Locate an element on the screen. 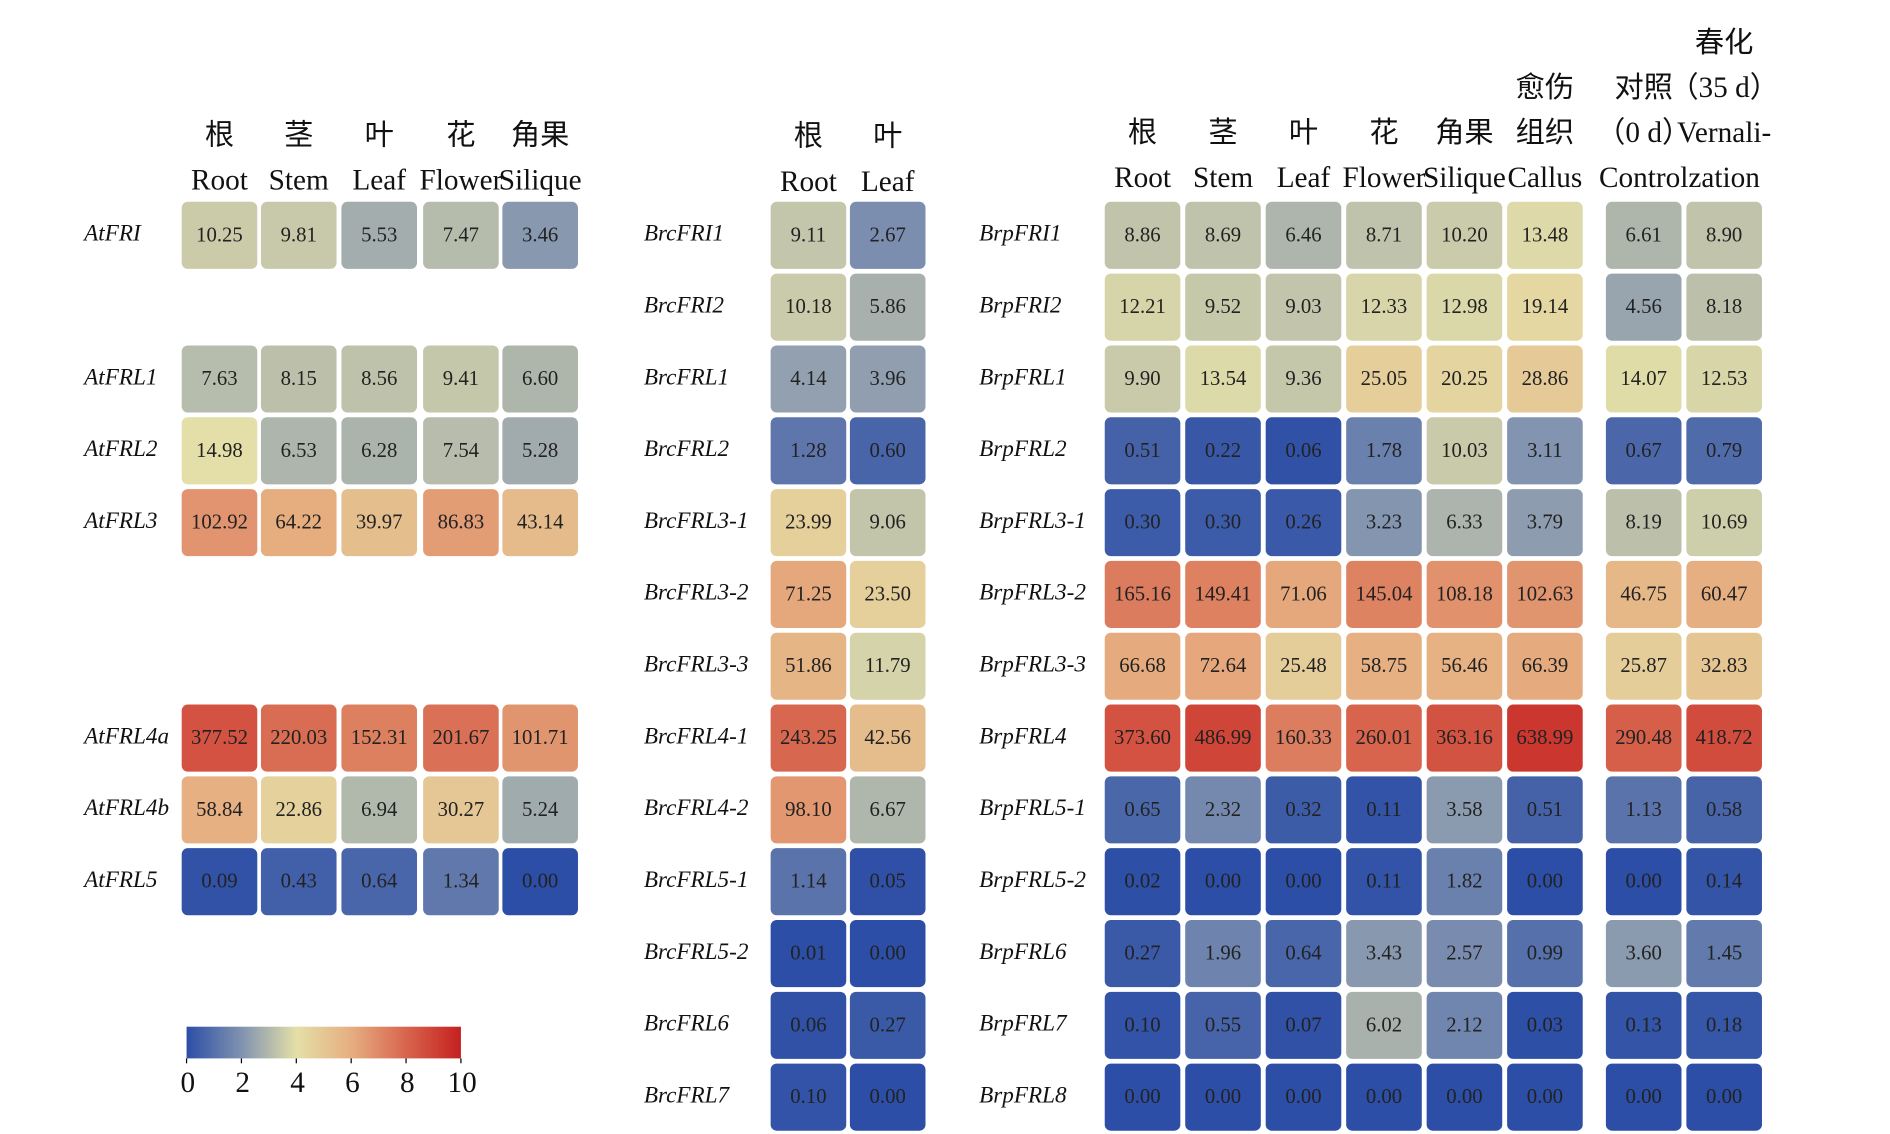 The height and width of the screenshot is (1134, 1890). row-label: AtFRL4b is located at coordinates (125, 808).